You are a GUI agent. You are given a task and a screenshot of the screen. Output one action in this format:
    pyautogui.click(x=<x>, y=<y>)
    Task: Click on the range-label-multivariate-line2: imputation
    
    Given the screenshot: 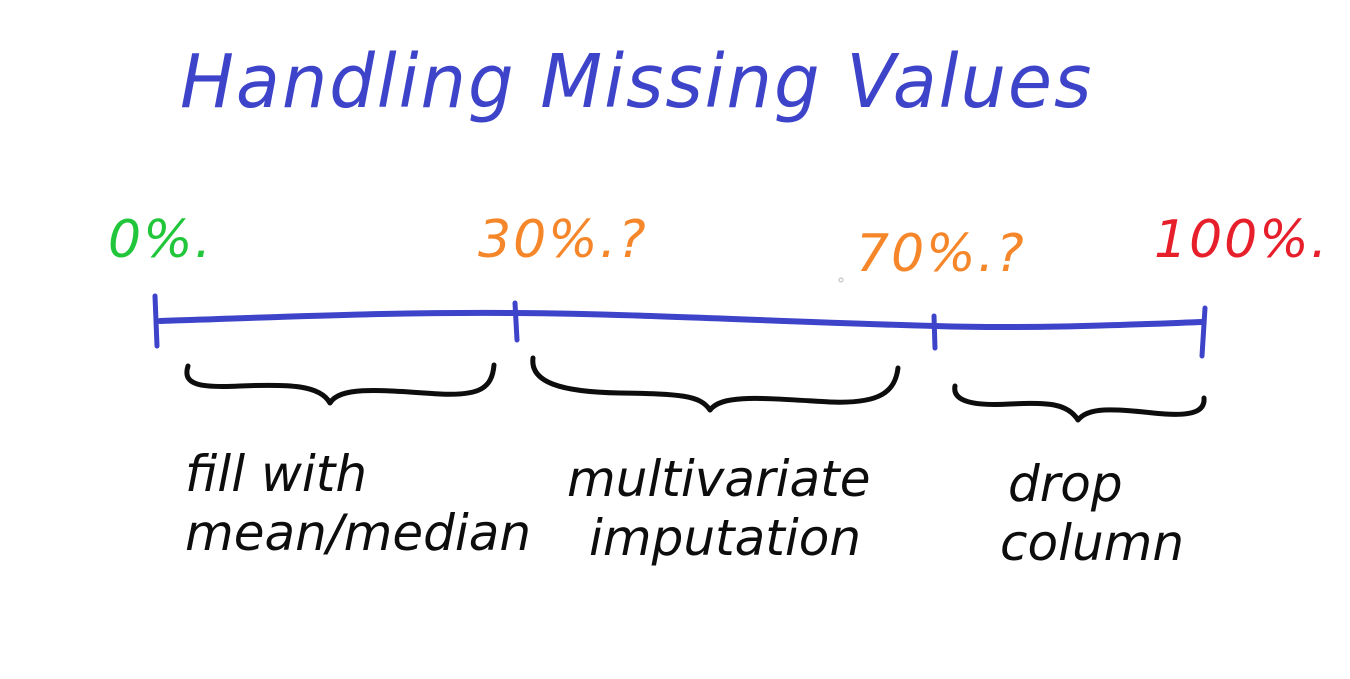 What is the action you would take?
    pyautogui.click(x=725, y=538)
    